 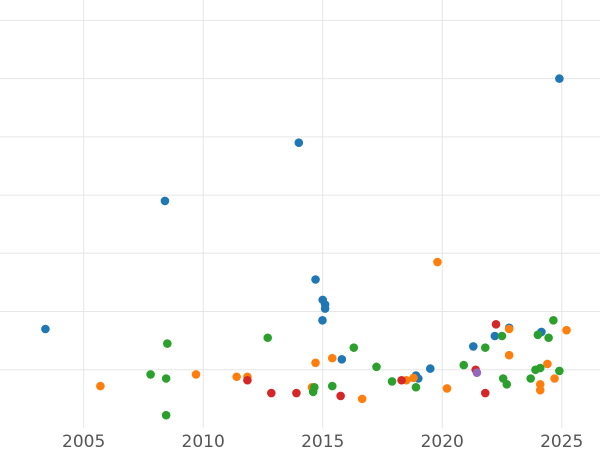 I want to click on x-tick-labels: 2005 2010 2015 2020 2025, so click(x=322, y=441).